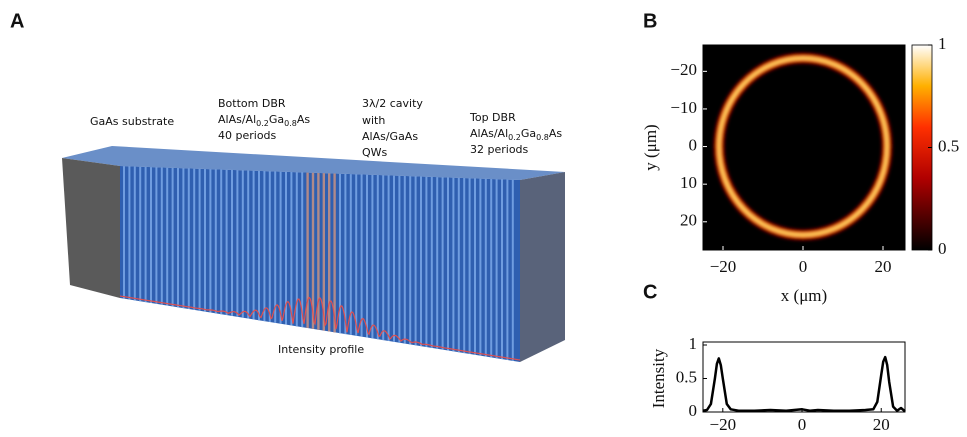  I want to click on label: with, so click(373, 120).